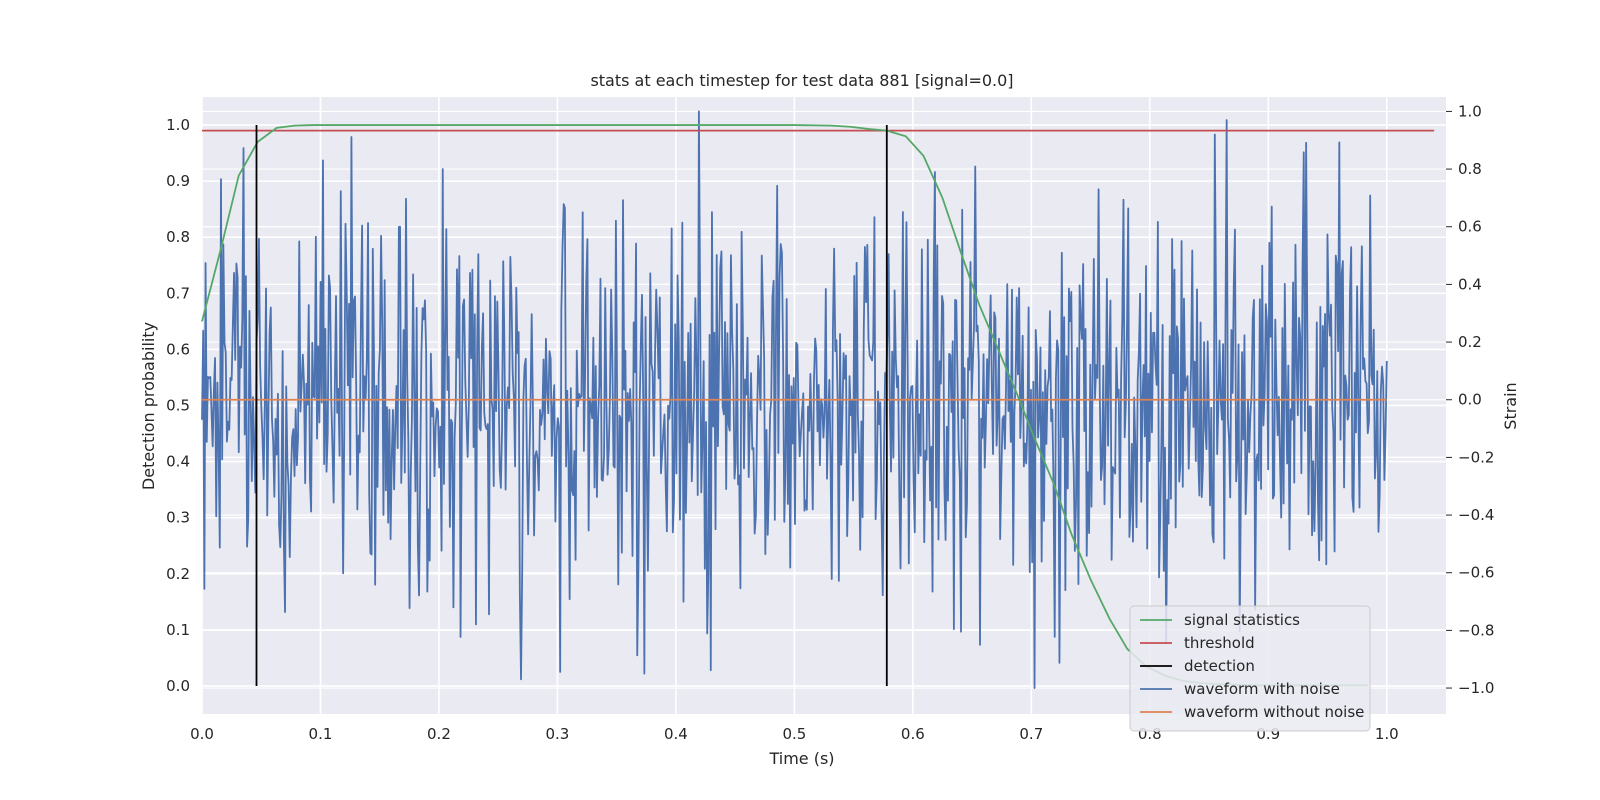 This screenshot has height=800, width=1600. I want to click on y-right-tick-label: 0.6, so click(1470, 227).